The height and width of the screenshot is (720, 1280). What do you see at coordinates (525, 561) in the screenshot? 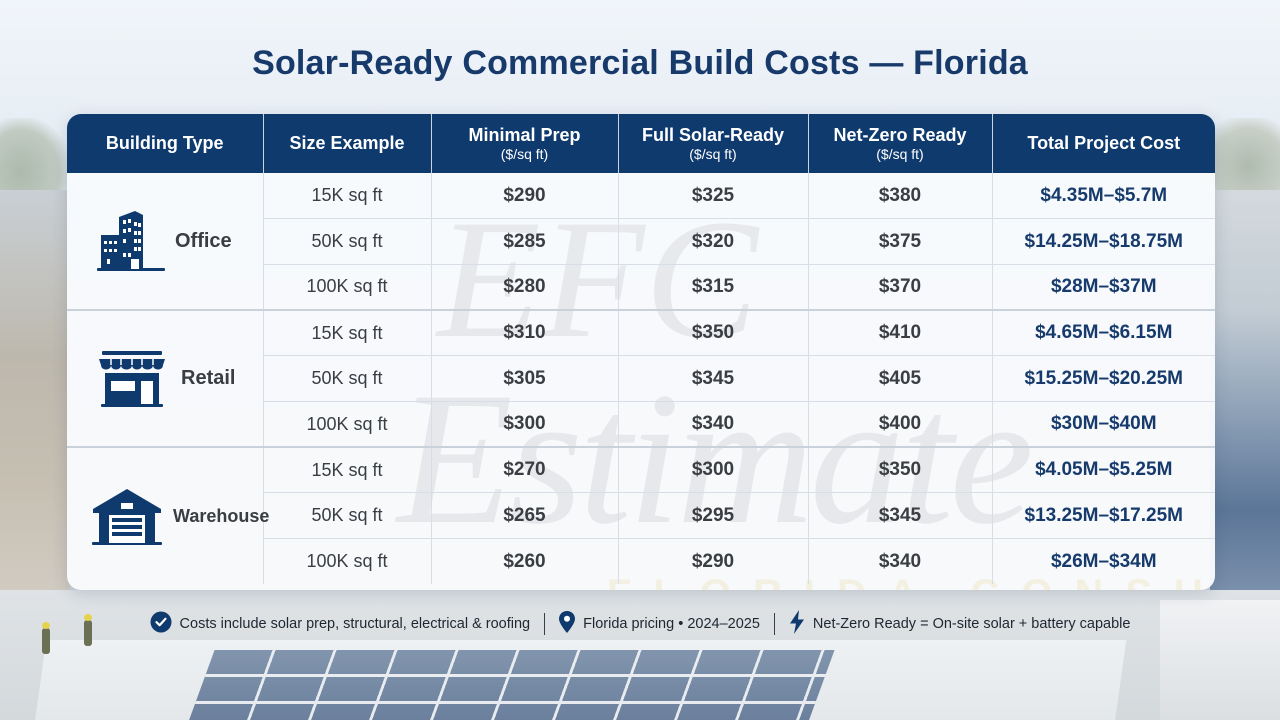
I see `minimal-prep-cell: $260` at bounding box center [525, 561].